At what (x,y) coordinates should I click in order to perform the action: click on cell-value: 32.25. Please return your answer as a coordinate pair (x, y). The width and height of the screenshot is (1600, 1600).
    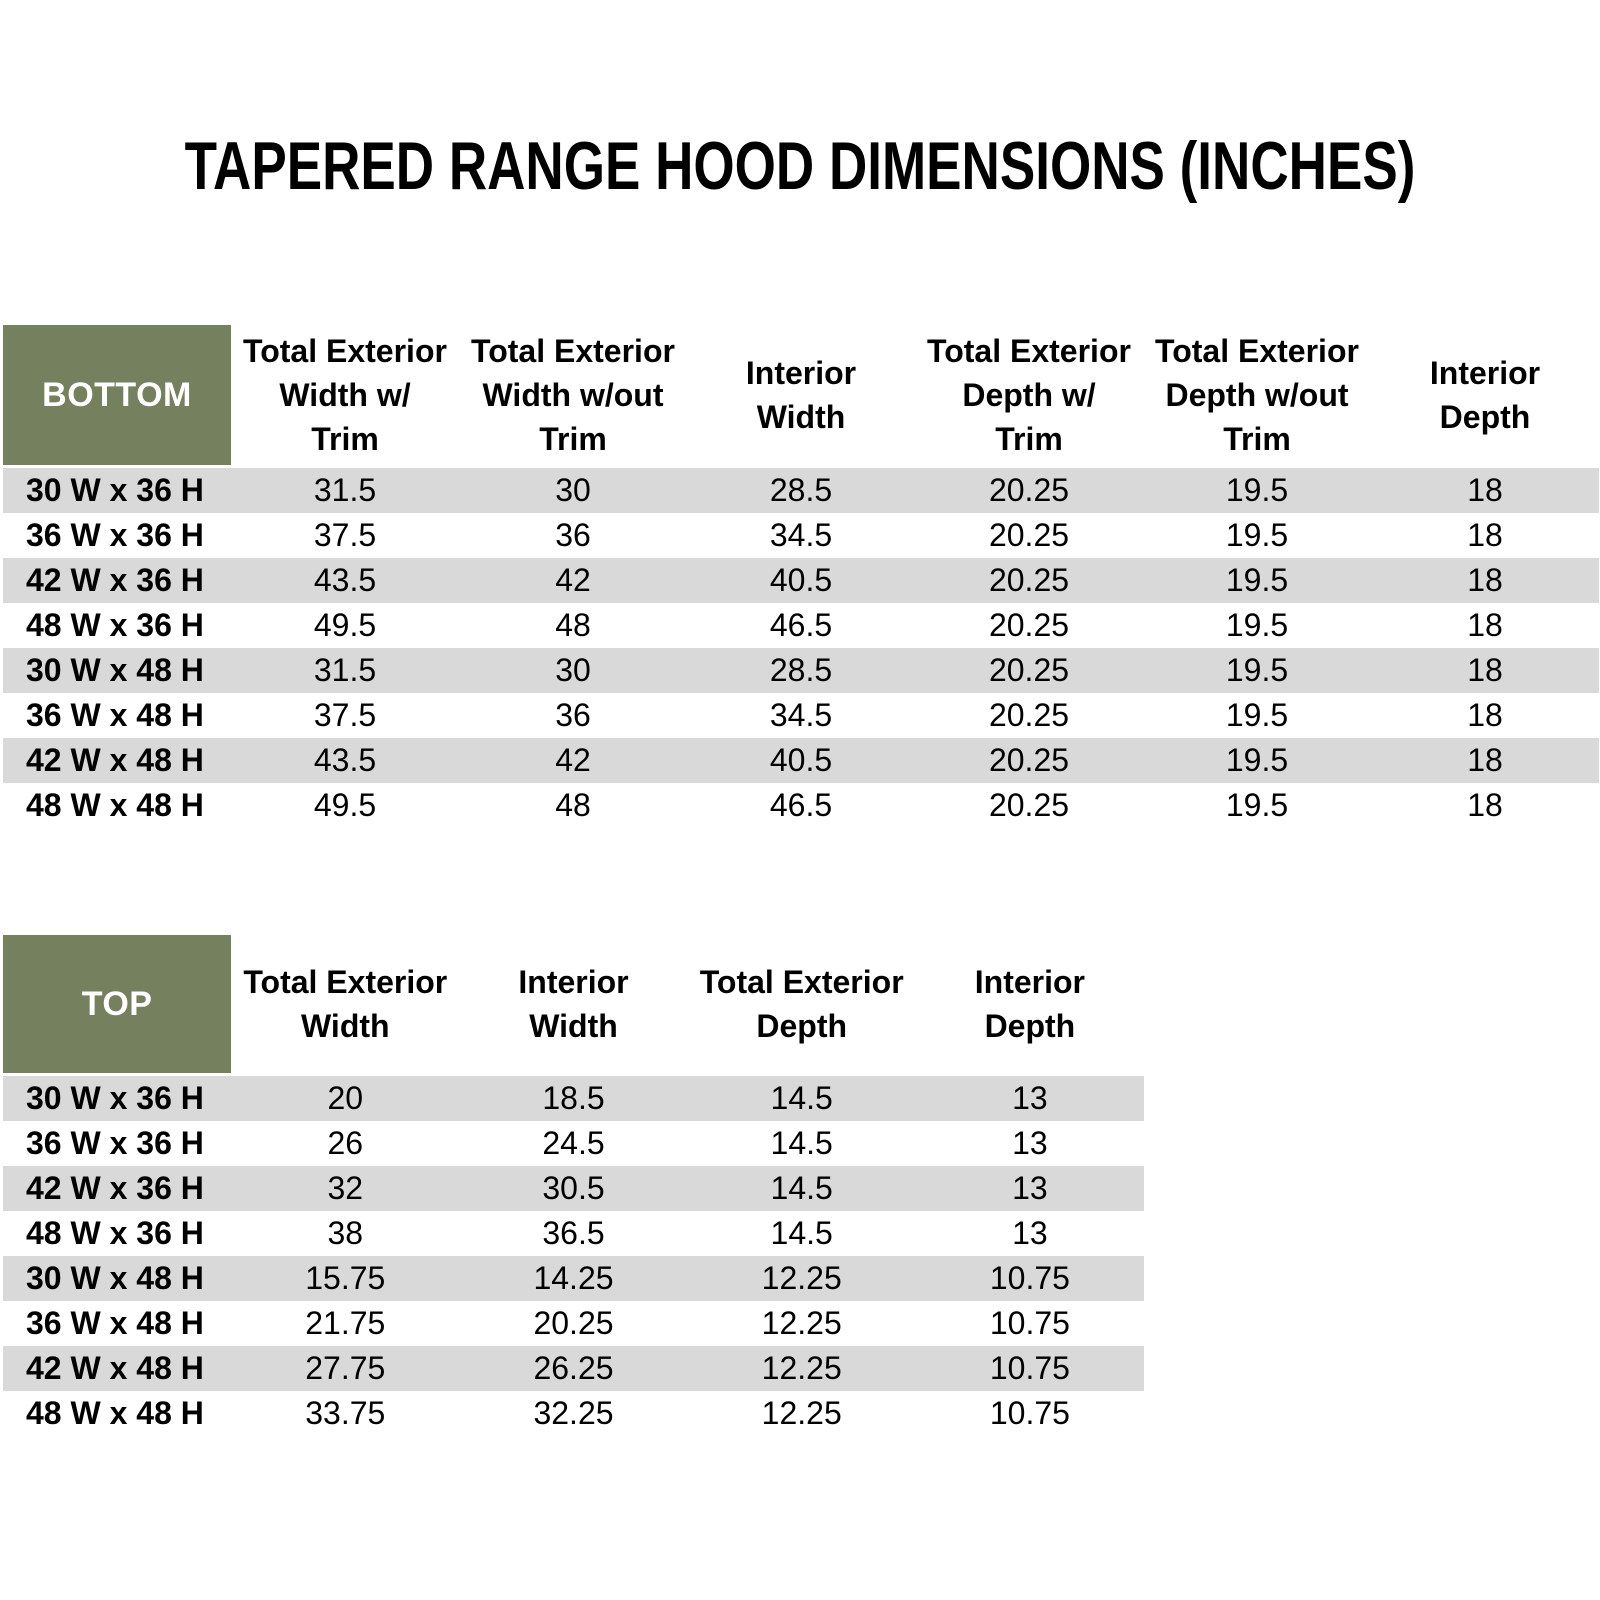
    Looking at the image, I should click on (573, 1413).